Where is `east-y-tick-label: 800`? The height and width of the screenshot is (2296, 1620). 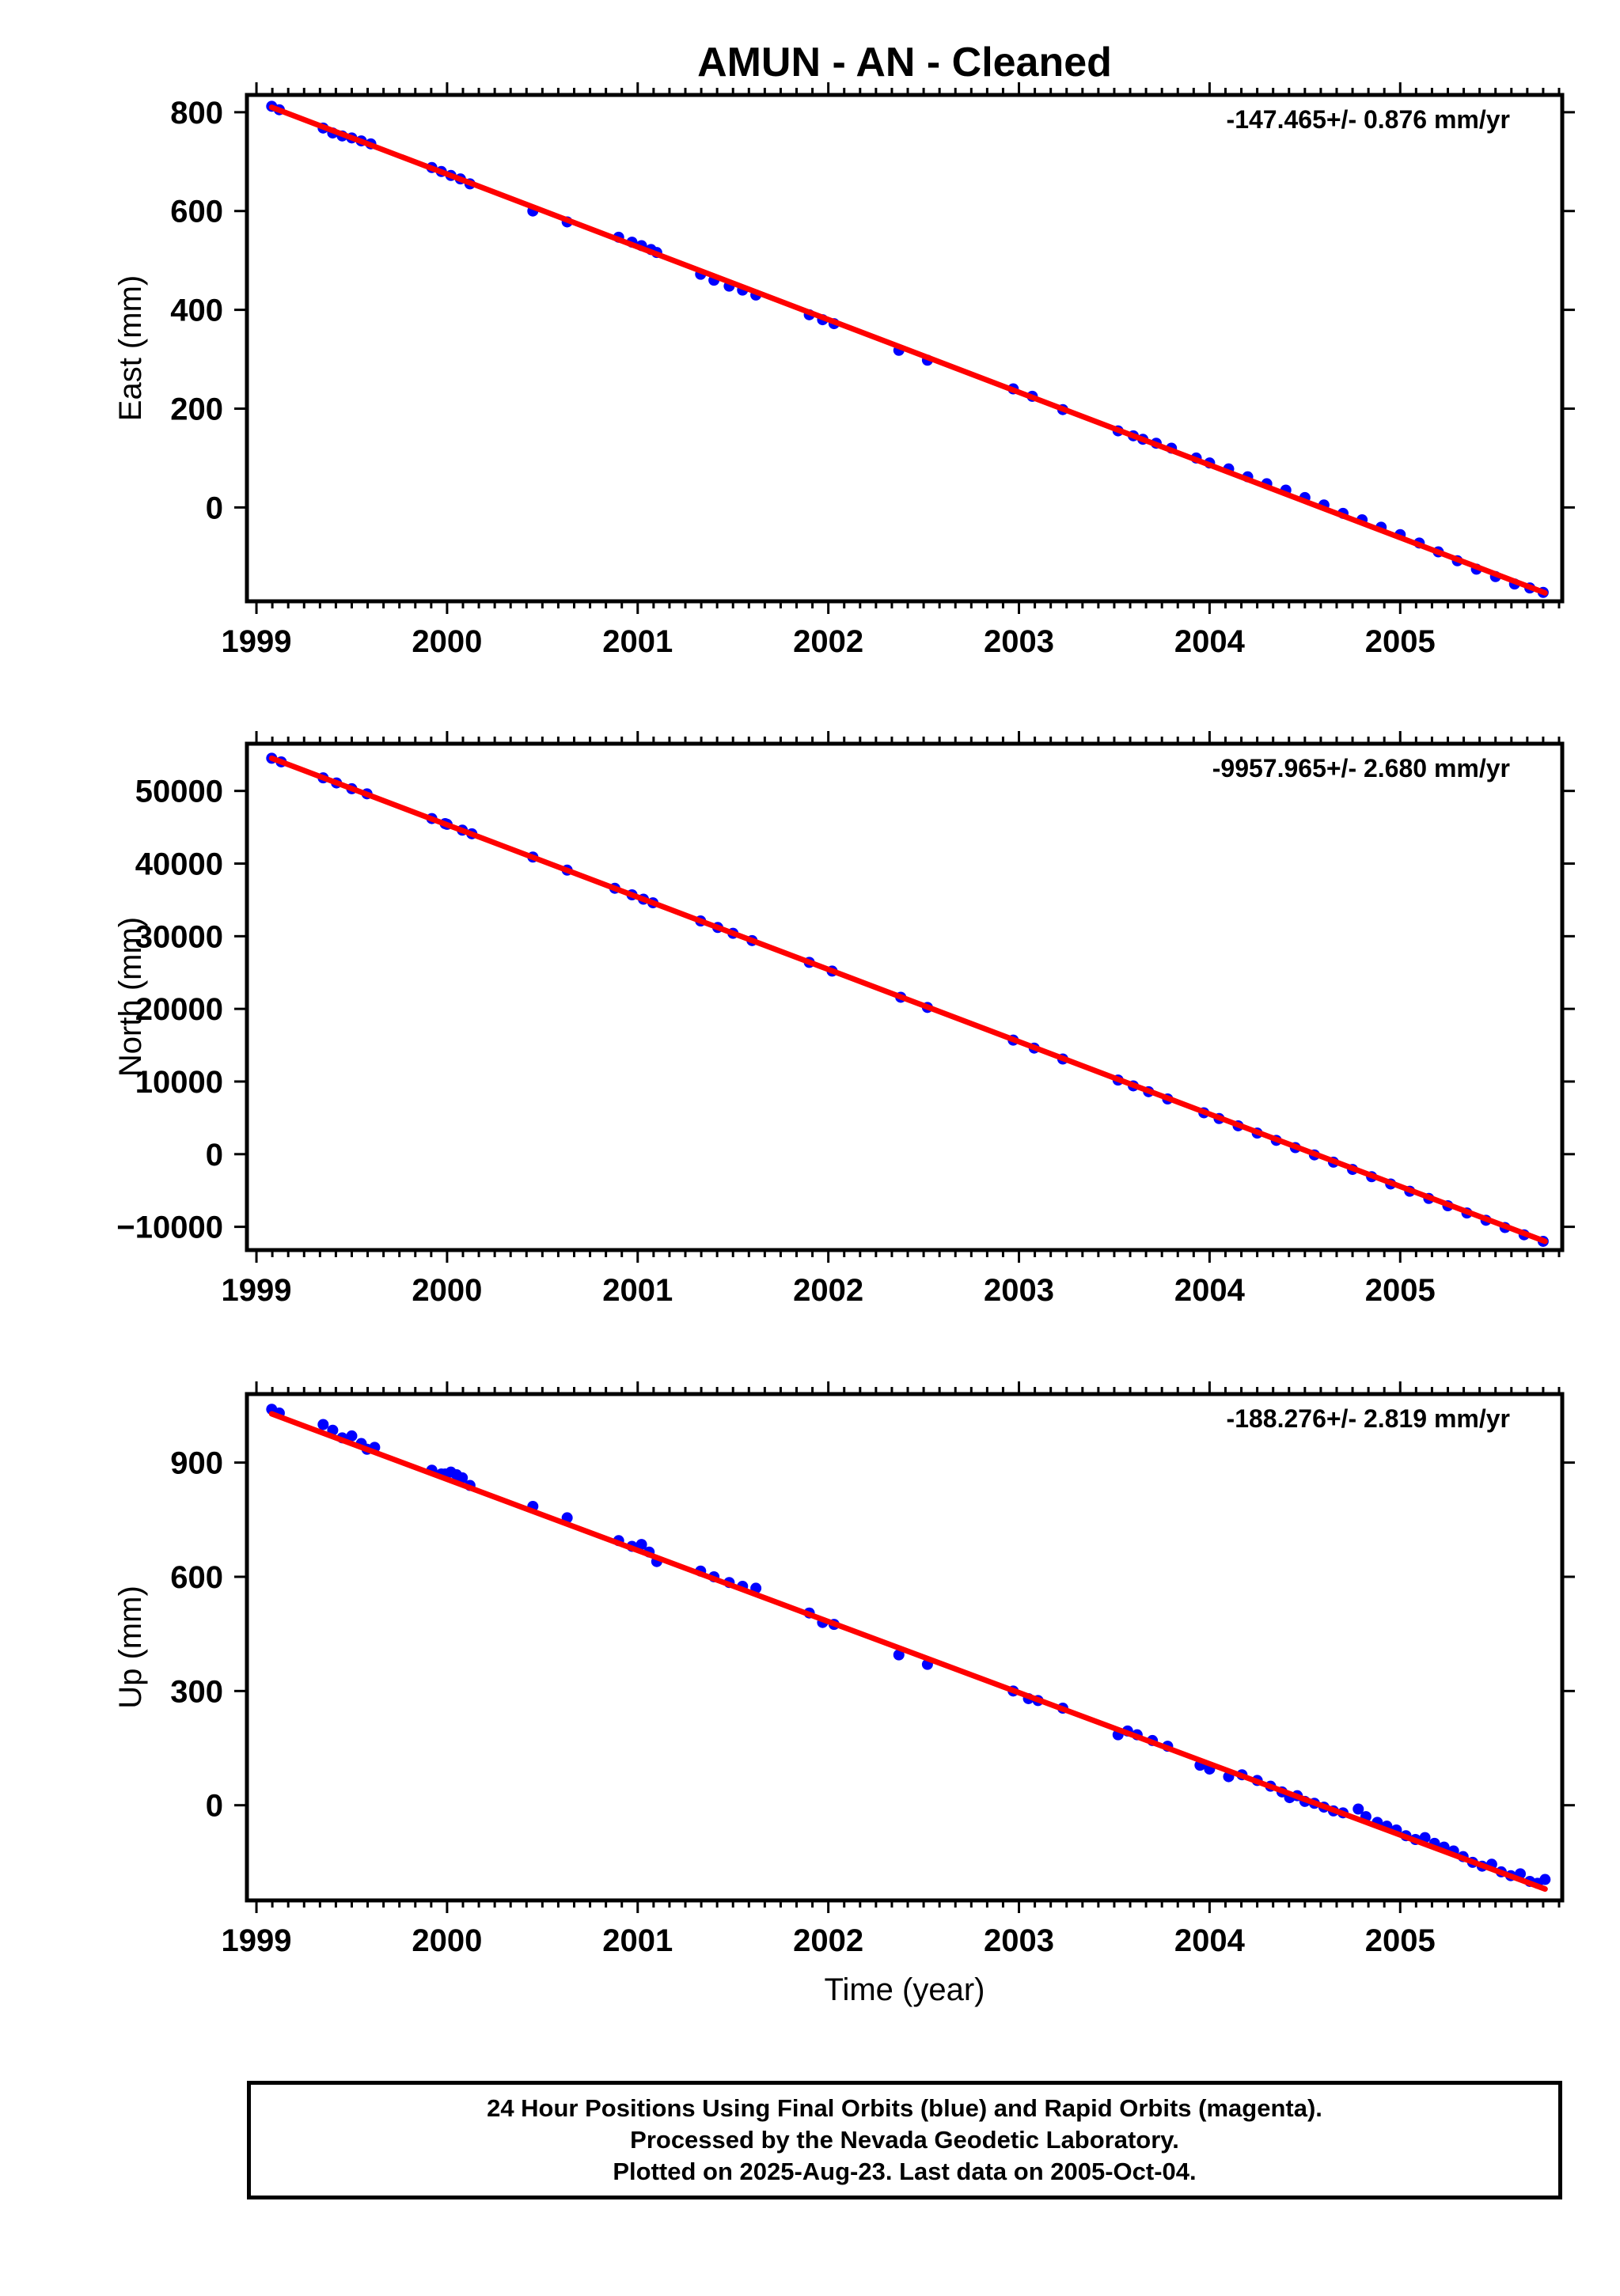 east-y-tick-label: 800 is located at coordinates (196, 114).